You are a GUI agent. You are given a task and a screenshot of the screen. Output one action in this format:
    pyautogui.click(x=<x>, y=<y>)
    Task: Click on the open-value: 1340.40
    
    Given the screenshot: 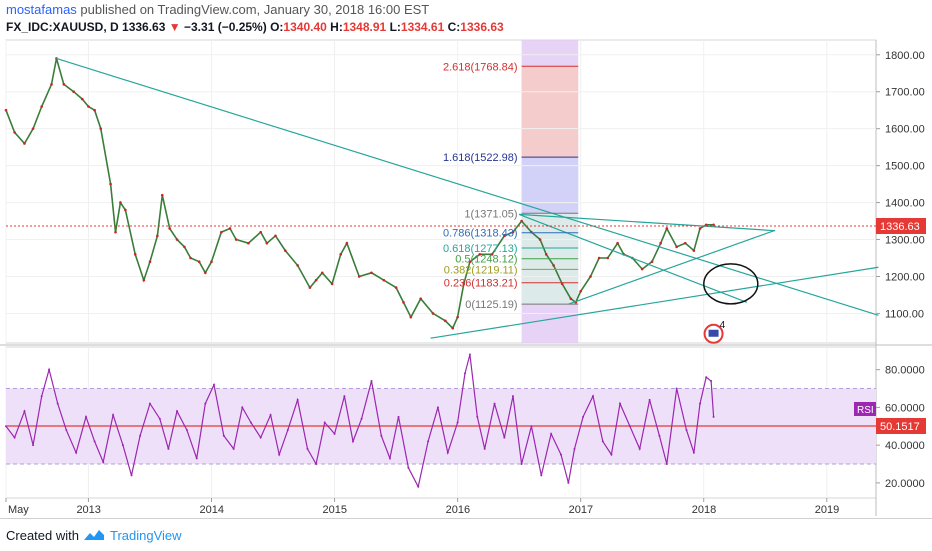 What is the action you would take?
    pyautogui.click(x=305, y=27)
    